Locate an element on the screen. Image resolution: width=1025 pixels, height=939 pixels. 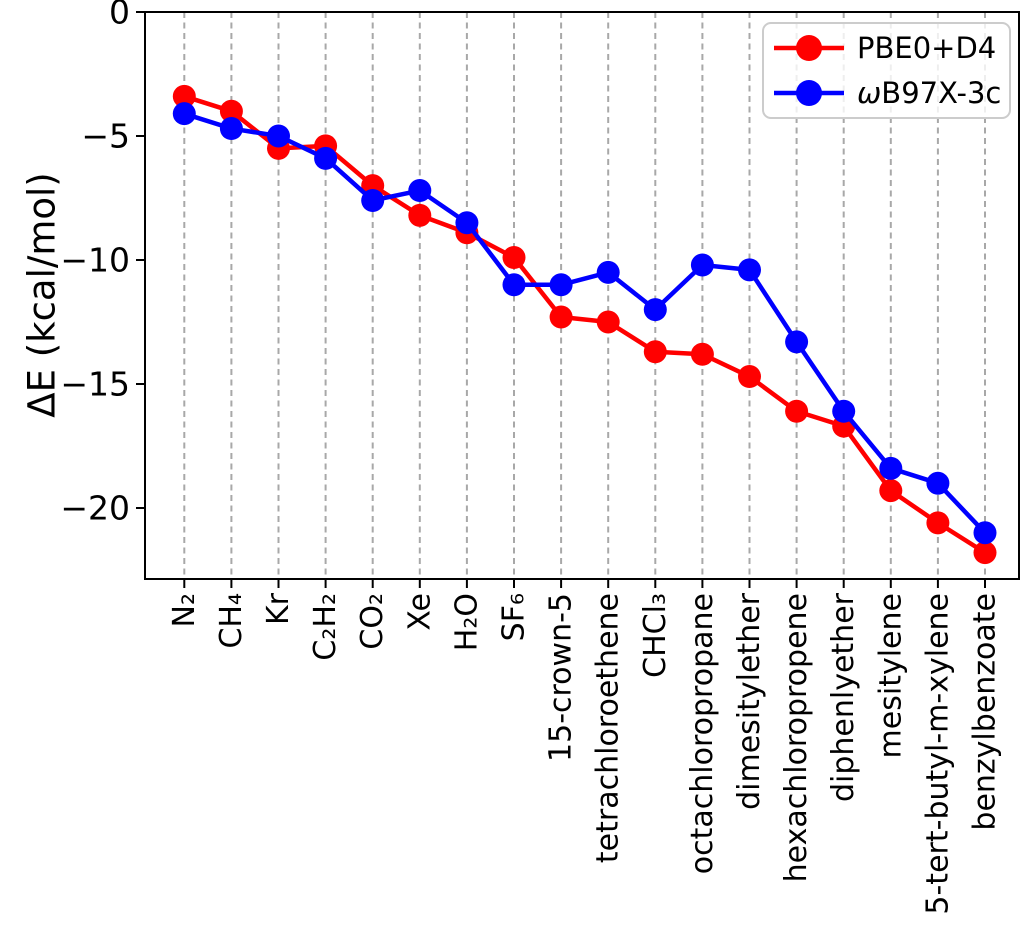
x-tick-label: octachloropropane is located at coordinates (702, 733).